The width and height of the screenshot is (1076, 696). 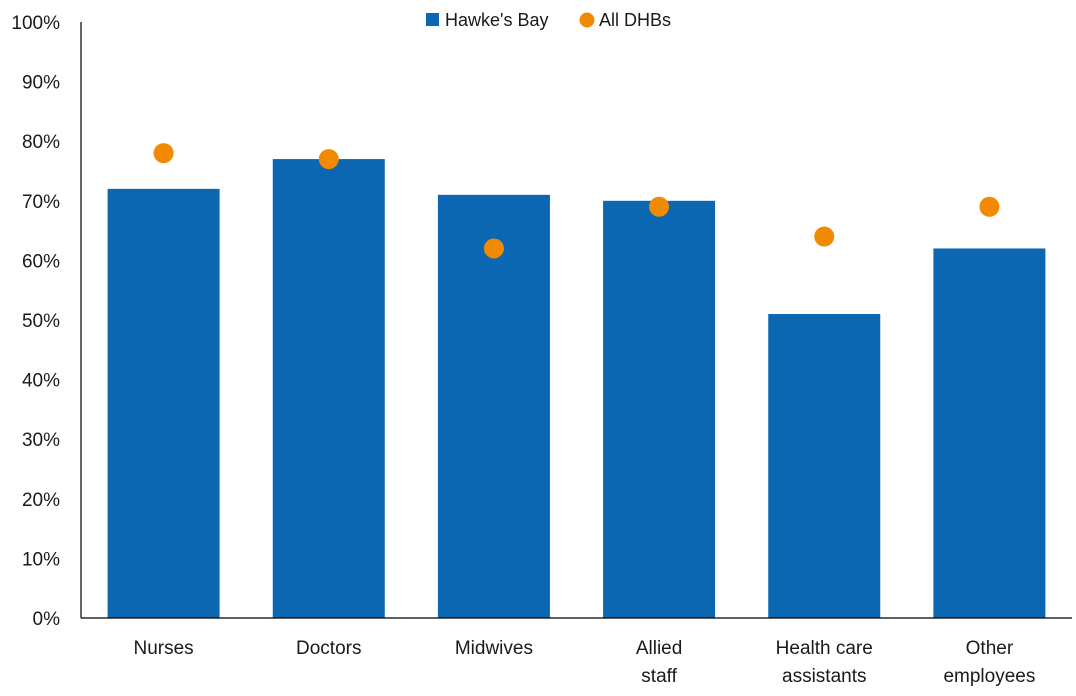 I want to click on y-tick-label: 60%, so click(x=41, y=261).